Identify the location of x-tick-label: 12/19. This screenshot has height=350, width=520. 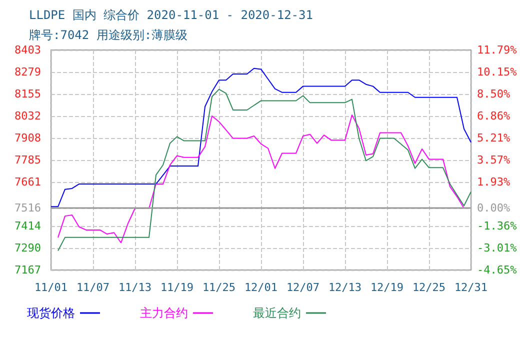
(387, 287).